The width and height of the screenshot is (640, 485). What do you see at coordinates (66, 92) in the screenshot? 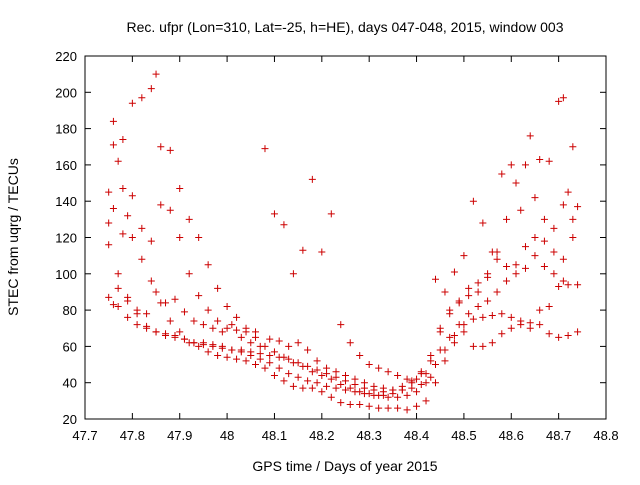
I see `y-tick-label: 200` at bounding box center [66, 92].